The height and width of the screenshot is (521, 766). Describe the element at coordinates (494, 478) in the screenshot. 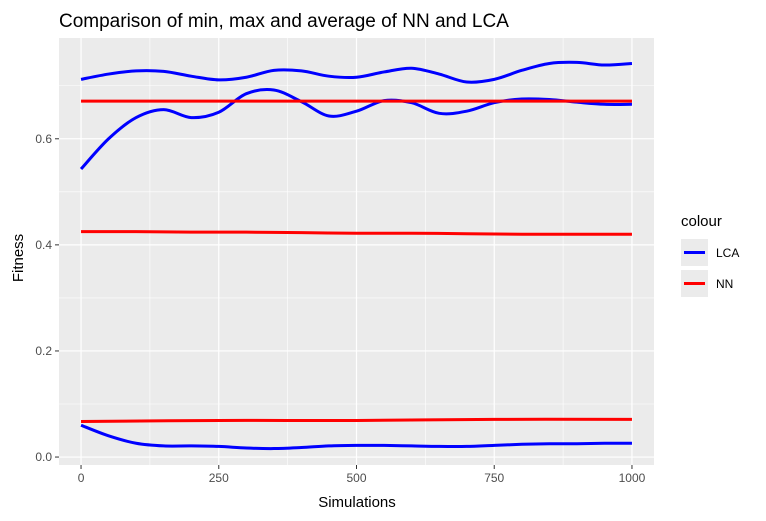

I see `x-tick-label: 750` at that location.